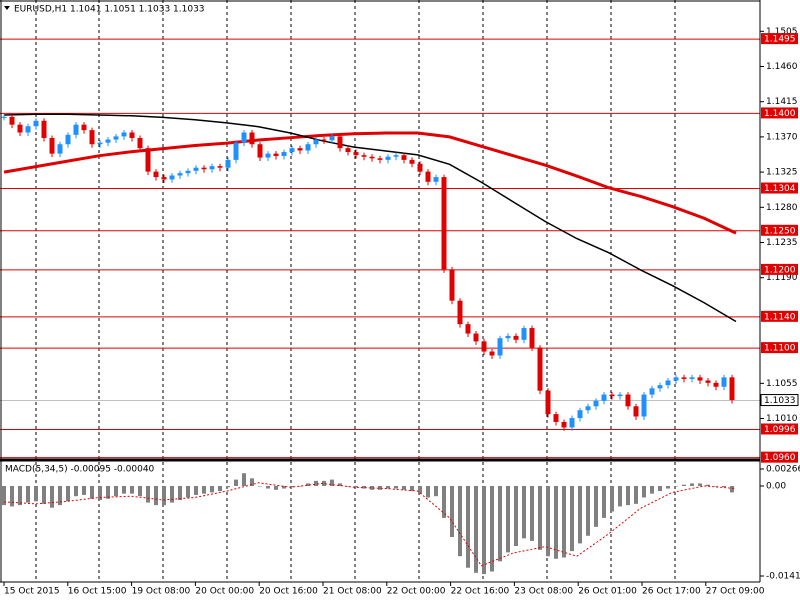 The width and height of the screenshot is (800, 600). I want to click on macd-tick-label: 0.00266, so click(783, 470).